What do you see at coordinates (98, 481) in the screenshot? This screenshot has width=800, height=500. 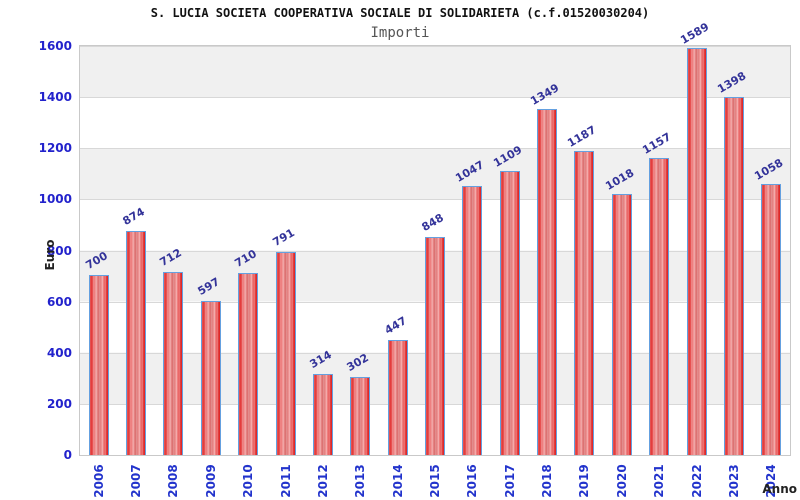 I see `x-tick-label-2006: 2006` at bounding box center [98, 481].